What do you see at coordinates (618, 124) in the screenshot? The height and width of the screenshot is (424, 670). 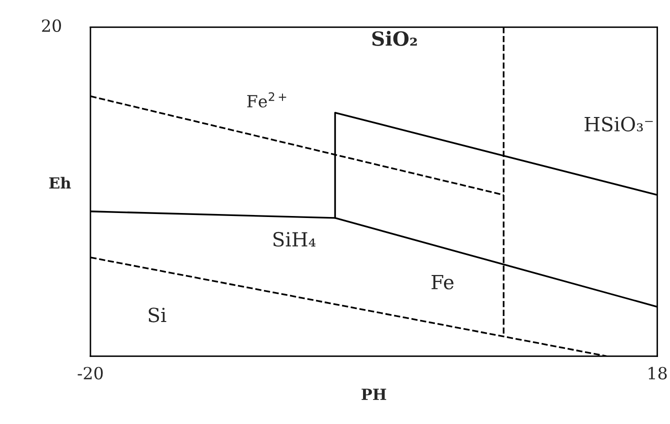 I see `annotation: HSiO₃⁻` at bounding box center [618, 124].